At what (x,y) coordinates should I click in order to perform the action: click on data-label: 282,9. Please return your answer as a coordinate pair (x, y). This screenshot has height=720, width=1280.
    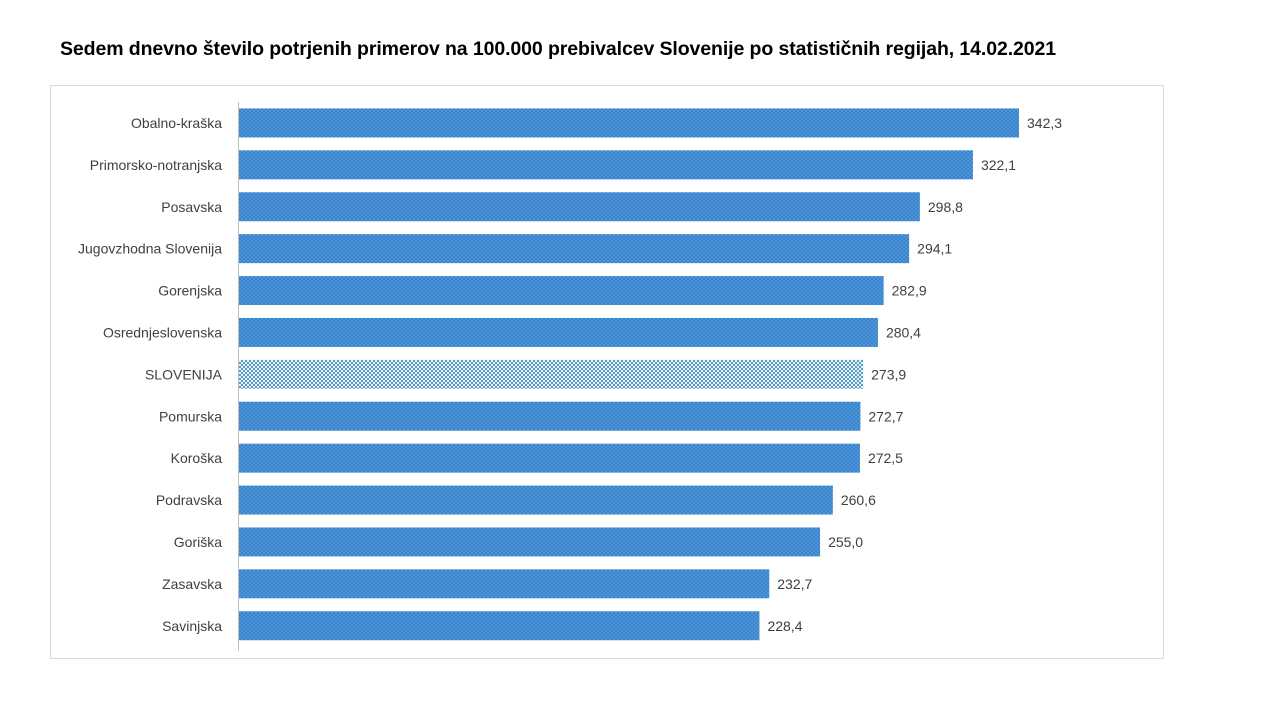
    Looking at the image, I should click on (909, 291).